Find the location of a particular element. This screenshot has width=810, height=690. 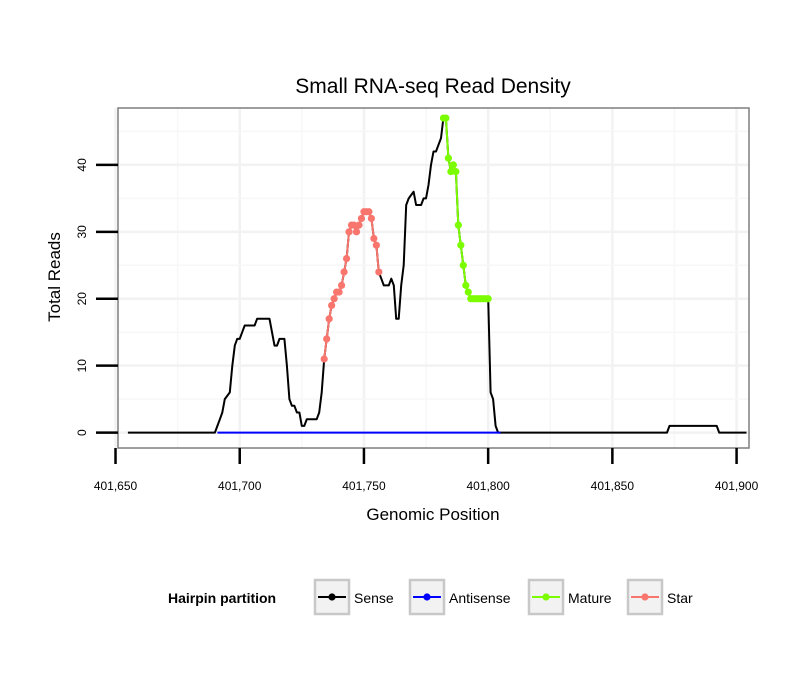

x-tick-label: 401,750 is located at coordinates (364, 486).